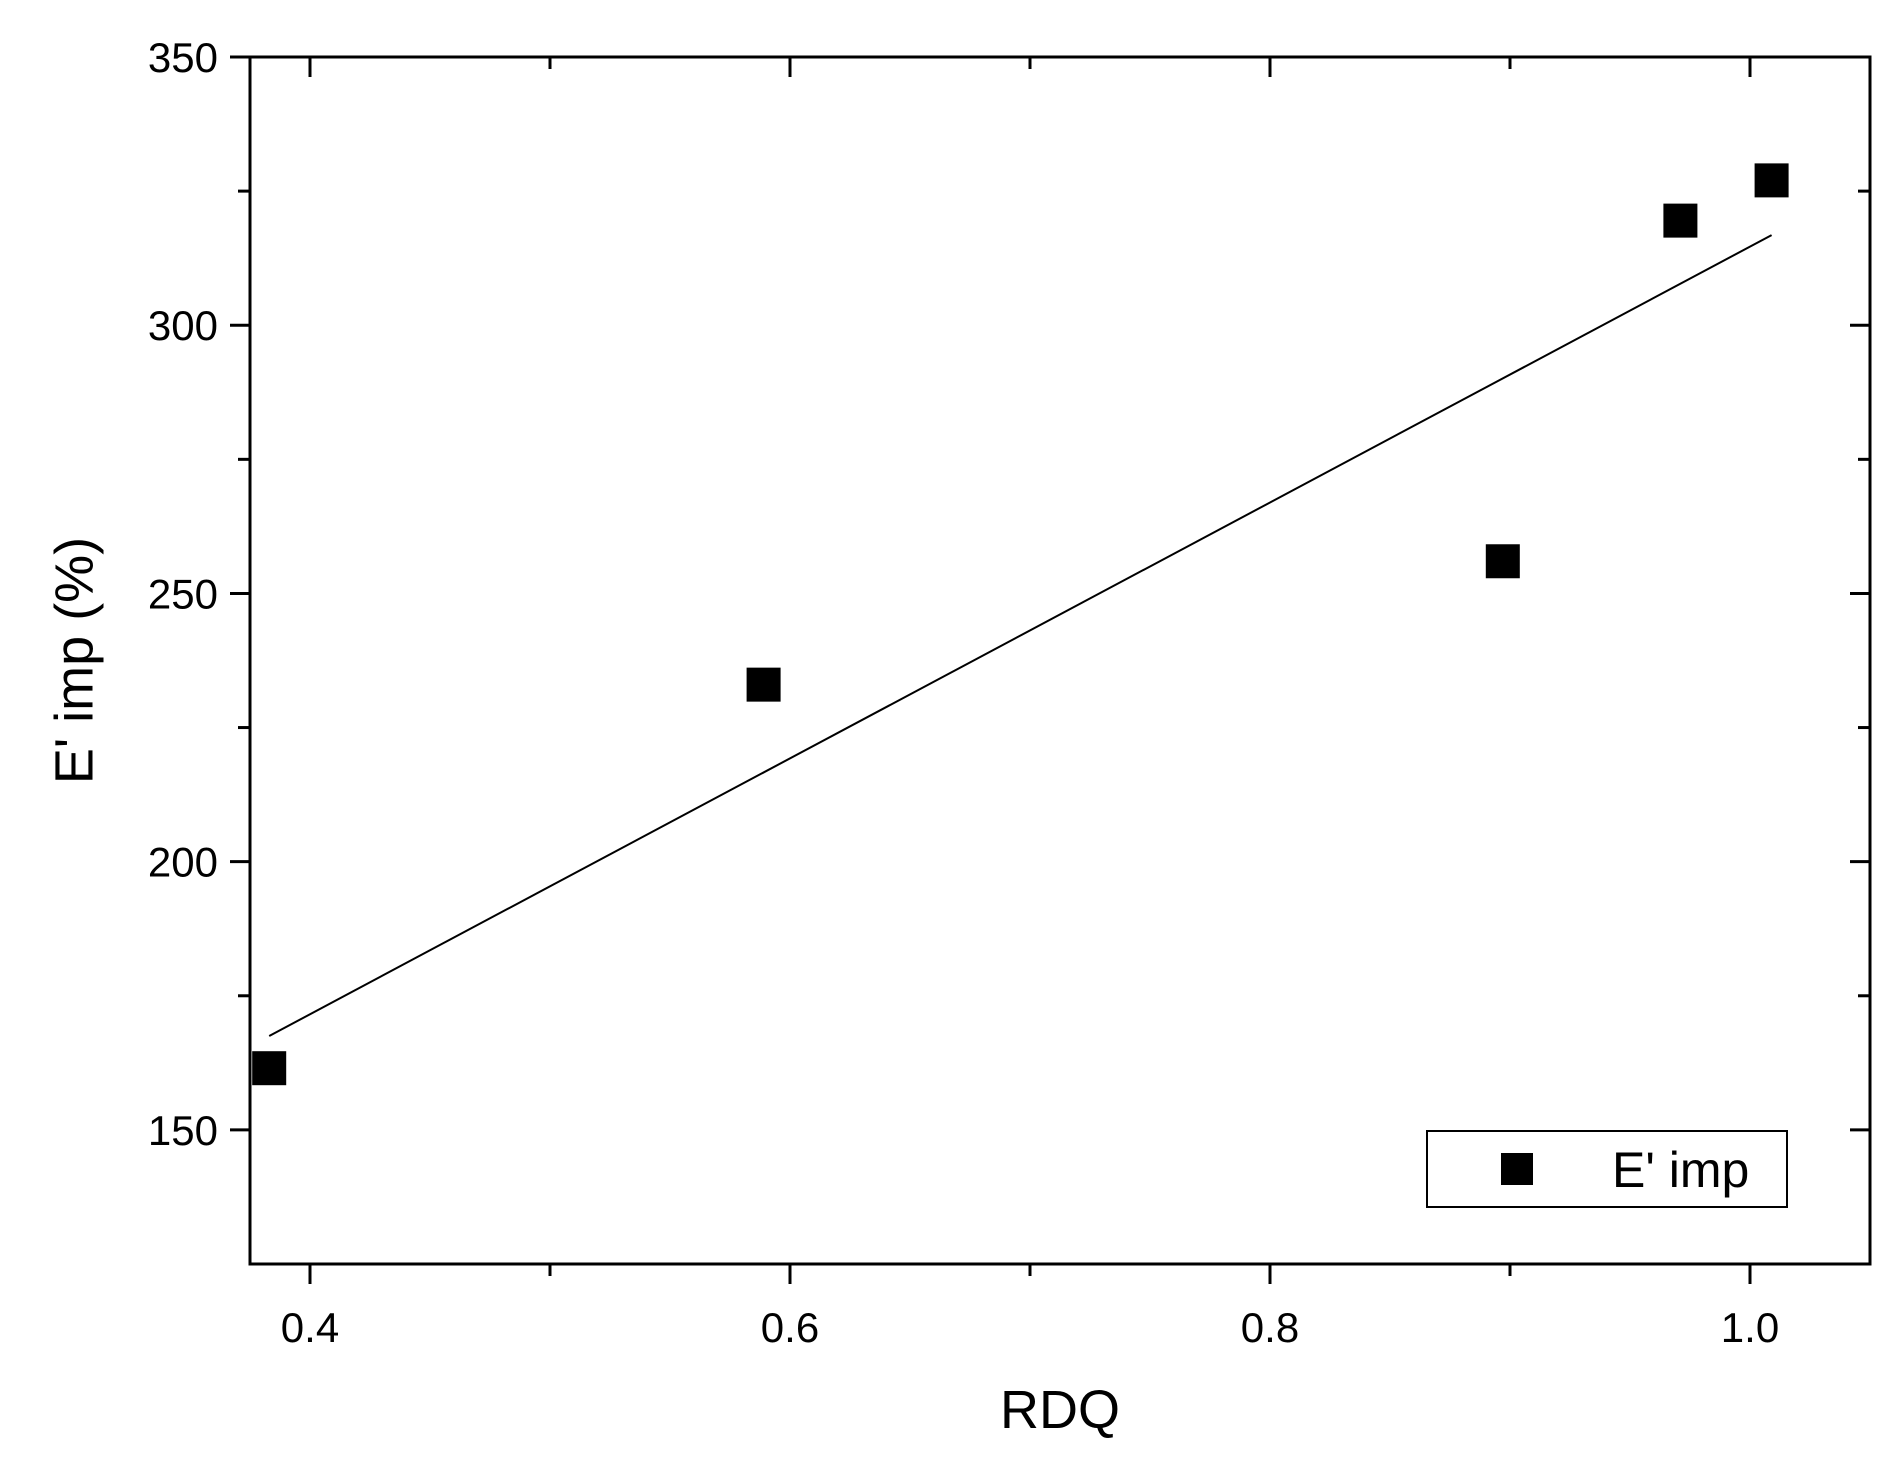 This screenshot has height=1464, width=1898. What do you see at coordinates (310, 1327) in the screenshot?
I see `x-tick-label: 0.4` at bounding box center [310, 1327].